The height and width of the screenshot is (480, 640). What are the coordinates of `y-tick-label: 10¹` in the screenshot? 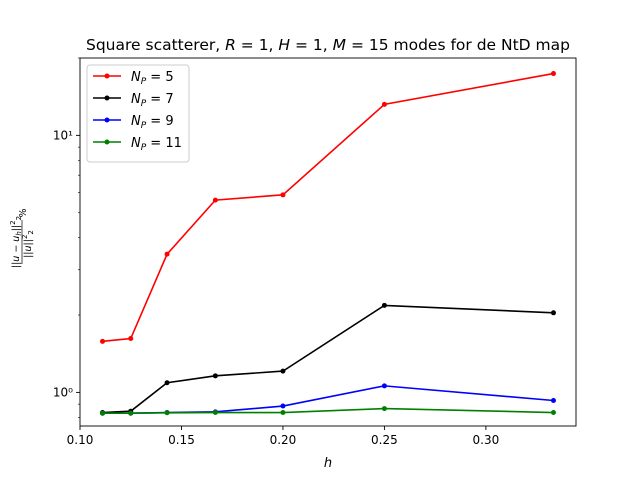 It's located at (63, 135).